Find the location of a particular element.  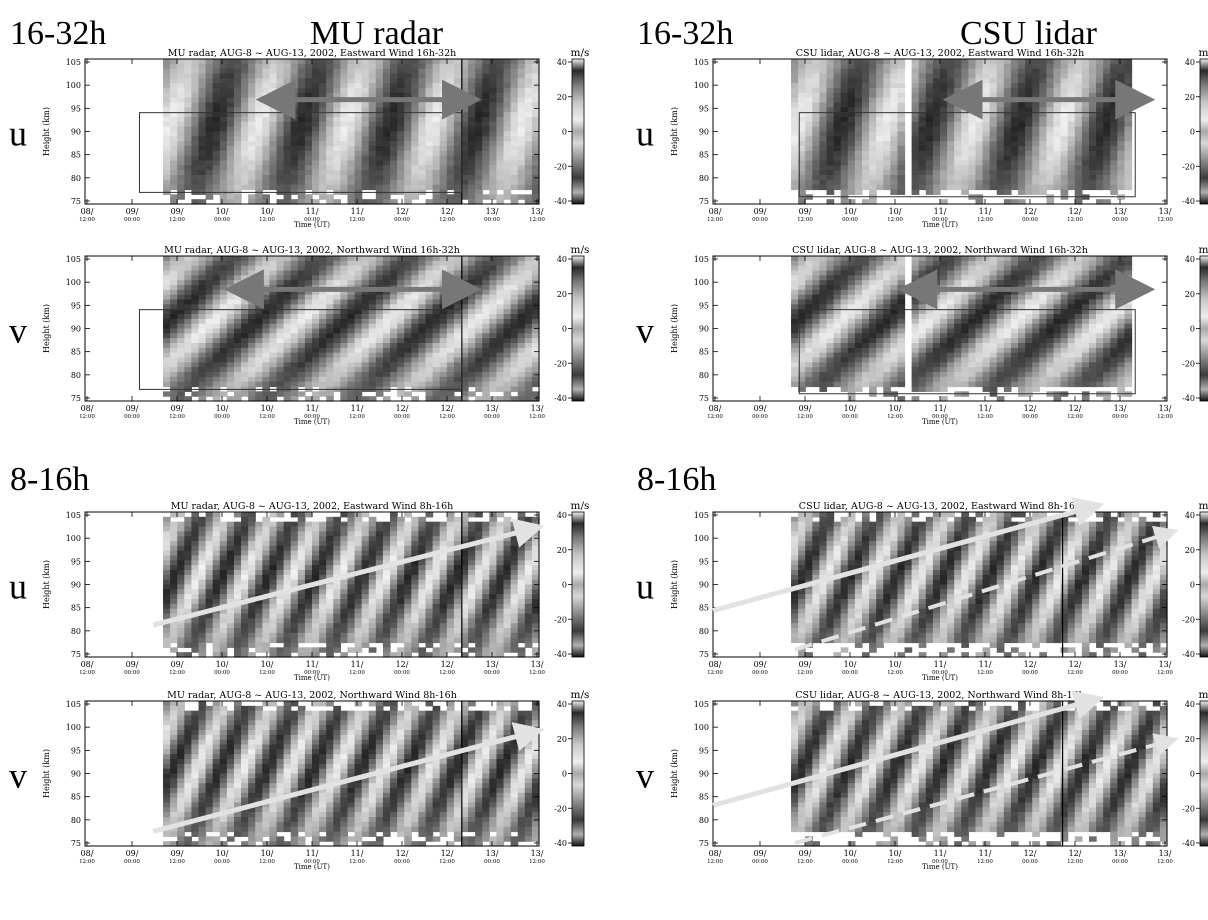

colorbar-unit: m/s is located at coordinates (580, 53).